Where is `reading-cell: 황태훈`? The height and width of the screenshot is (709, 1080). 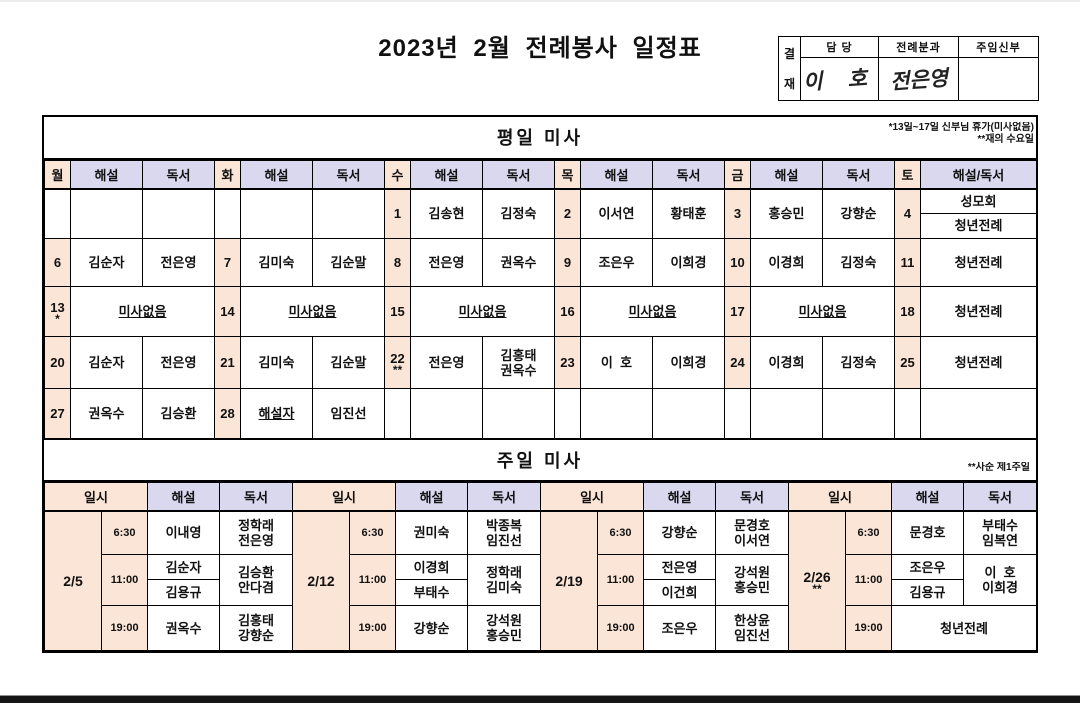 reading-cell: 황태훈 is located at coordinates (688, 213).